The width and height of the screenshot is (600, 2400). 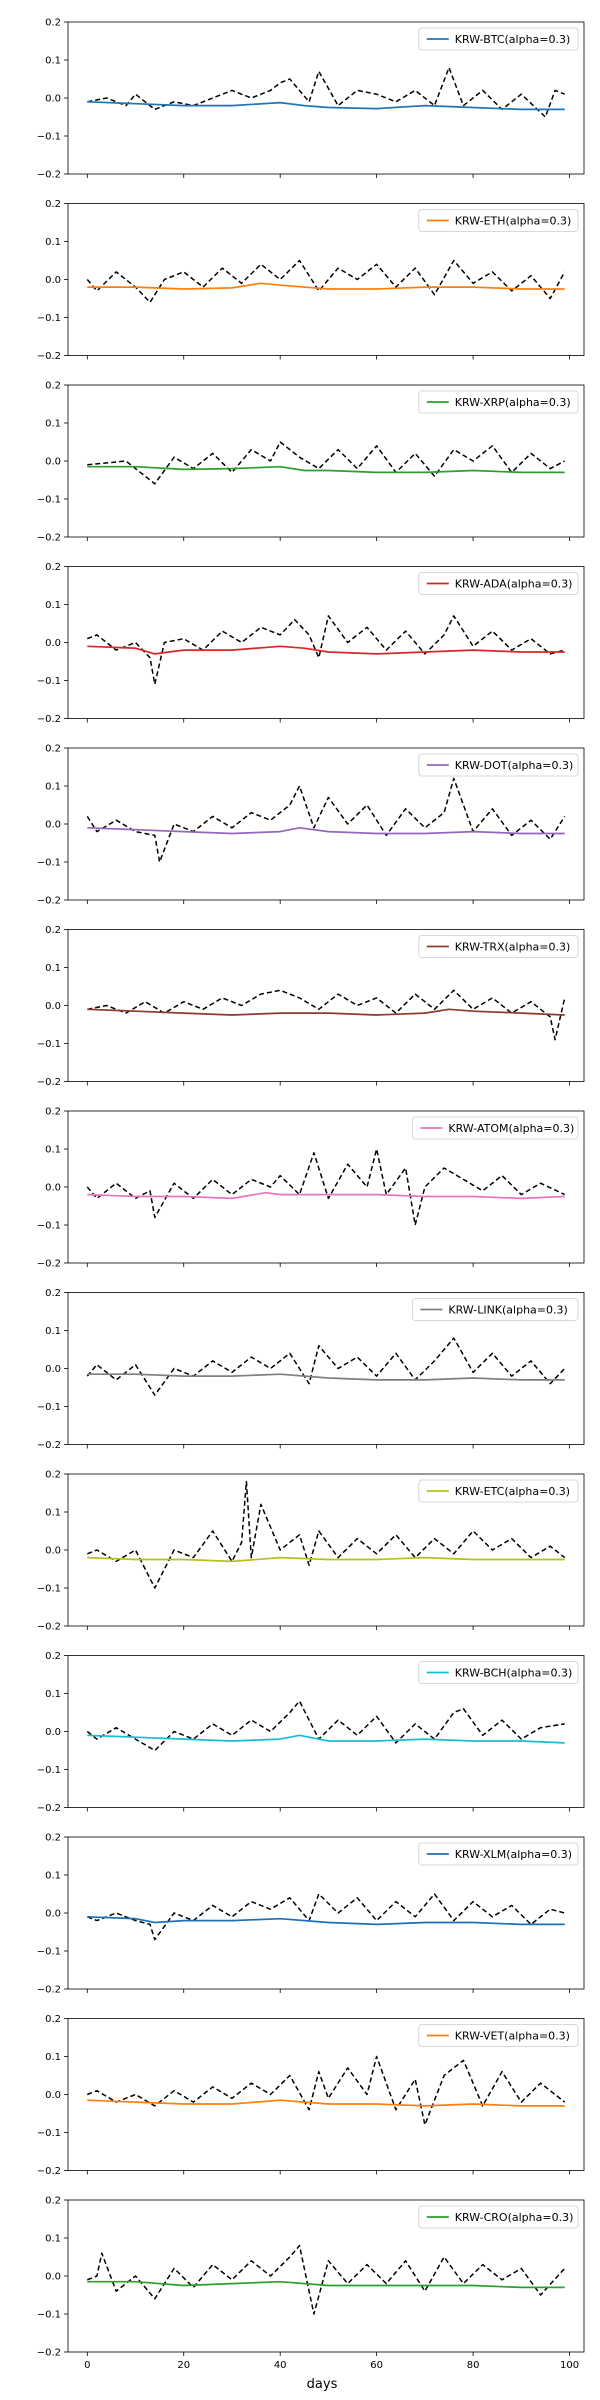 I want to click on panel-6: −0.2 −0.1 0.0 0.1 0.2 KRW-TRX(alpha=0.3), so click(x=311, y=1006).